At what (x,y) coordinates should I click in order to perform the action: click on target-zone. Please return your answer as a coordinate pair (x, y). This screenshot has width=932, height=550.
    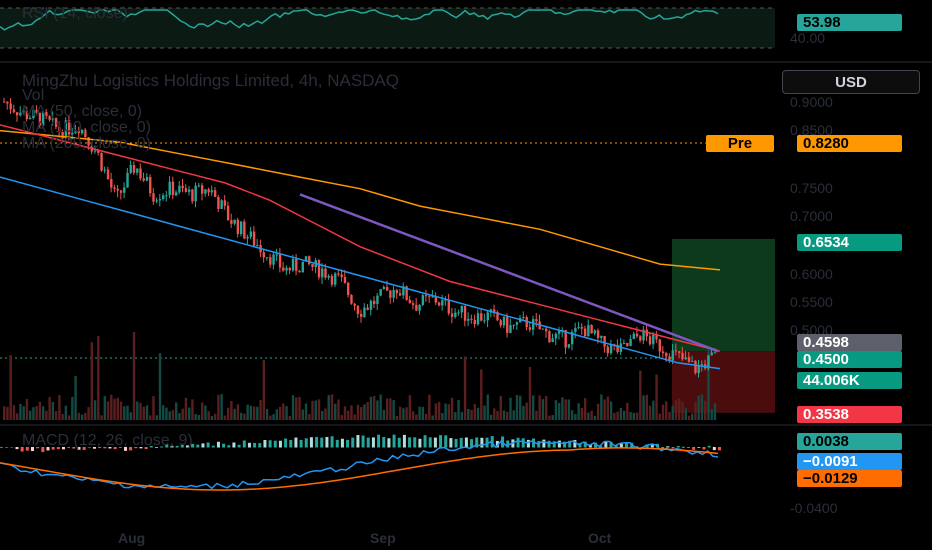
    Looking at the image, I should click on (723, 295).